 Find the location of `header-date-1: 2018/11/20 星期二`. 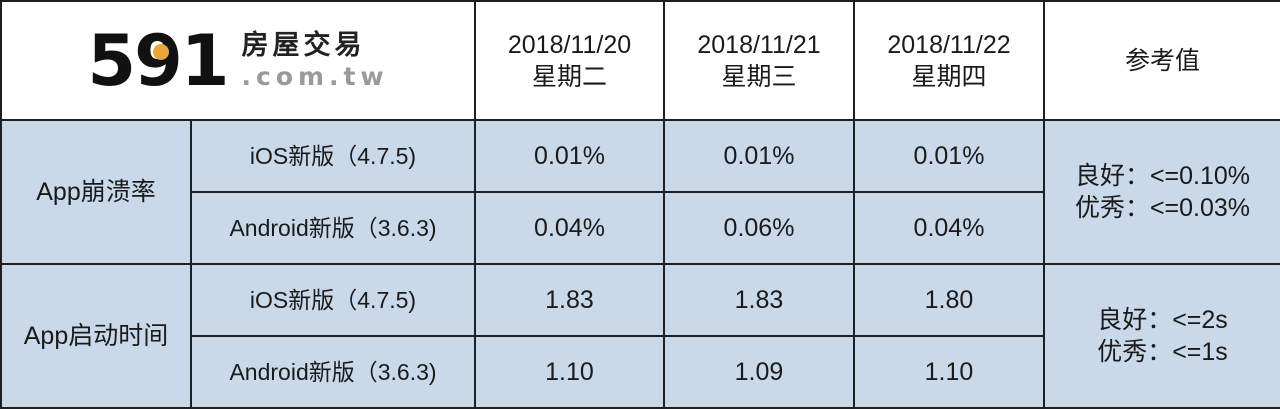

header-date-1: 2018/11/20 星期二 is located at coordinates (569, 60).